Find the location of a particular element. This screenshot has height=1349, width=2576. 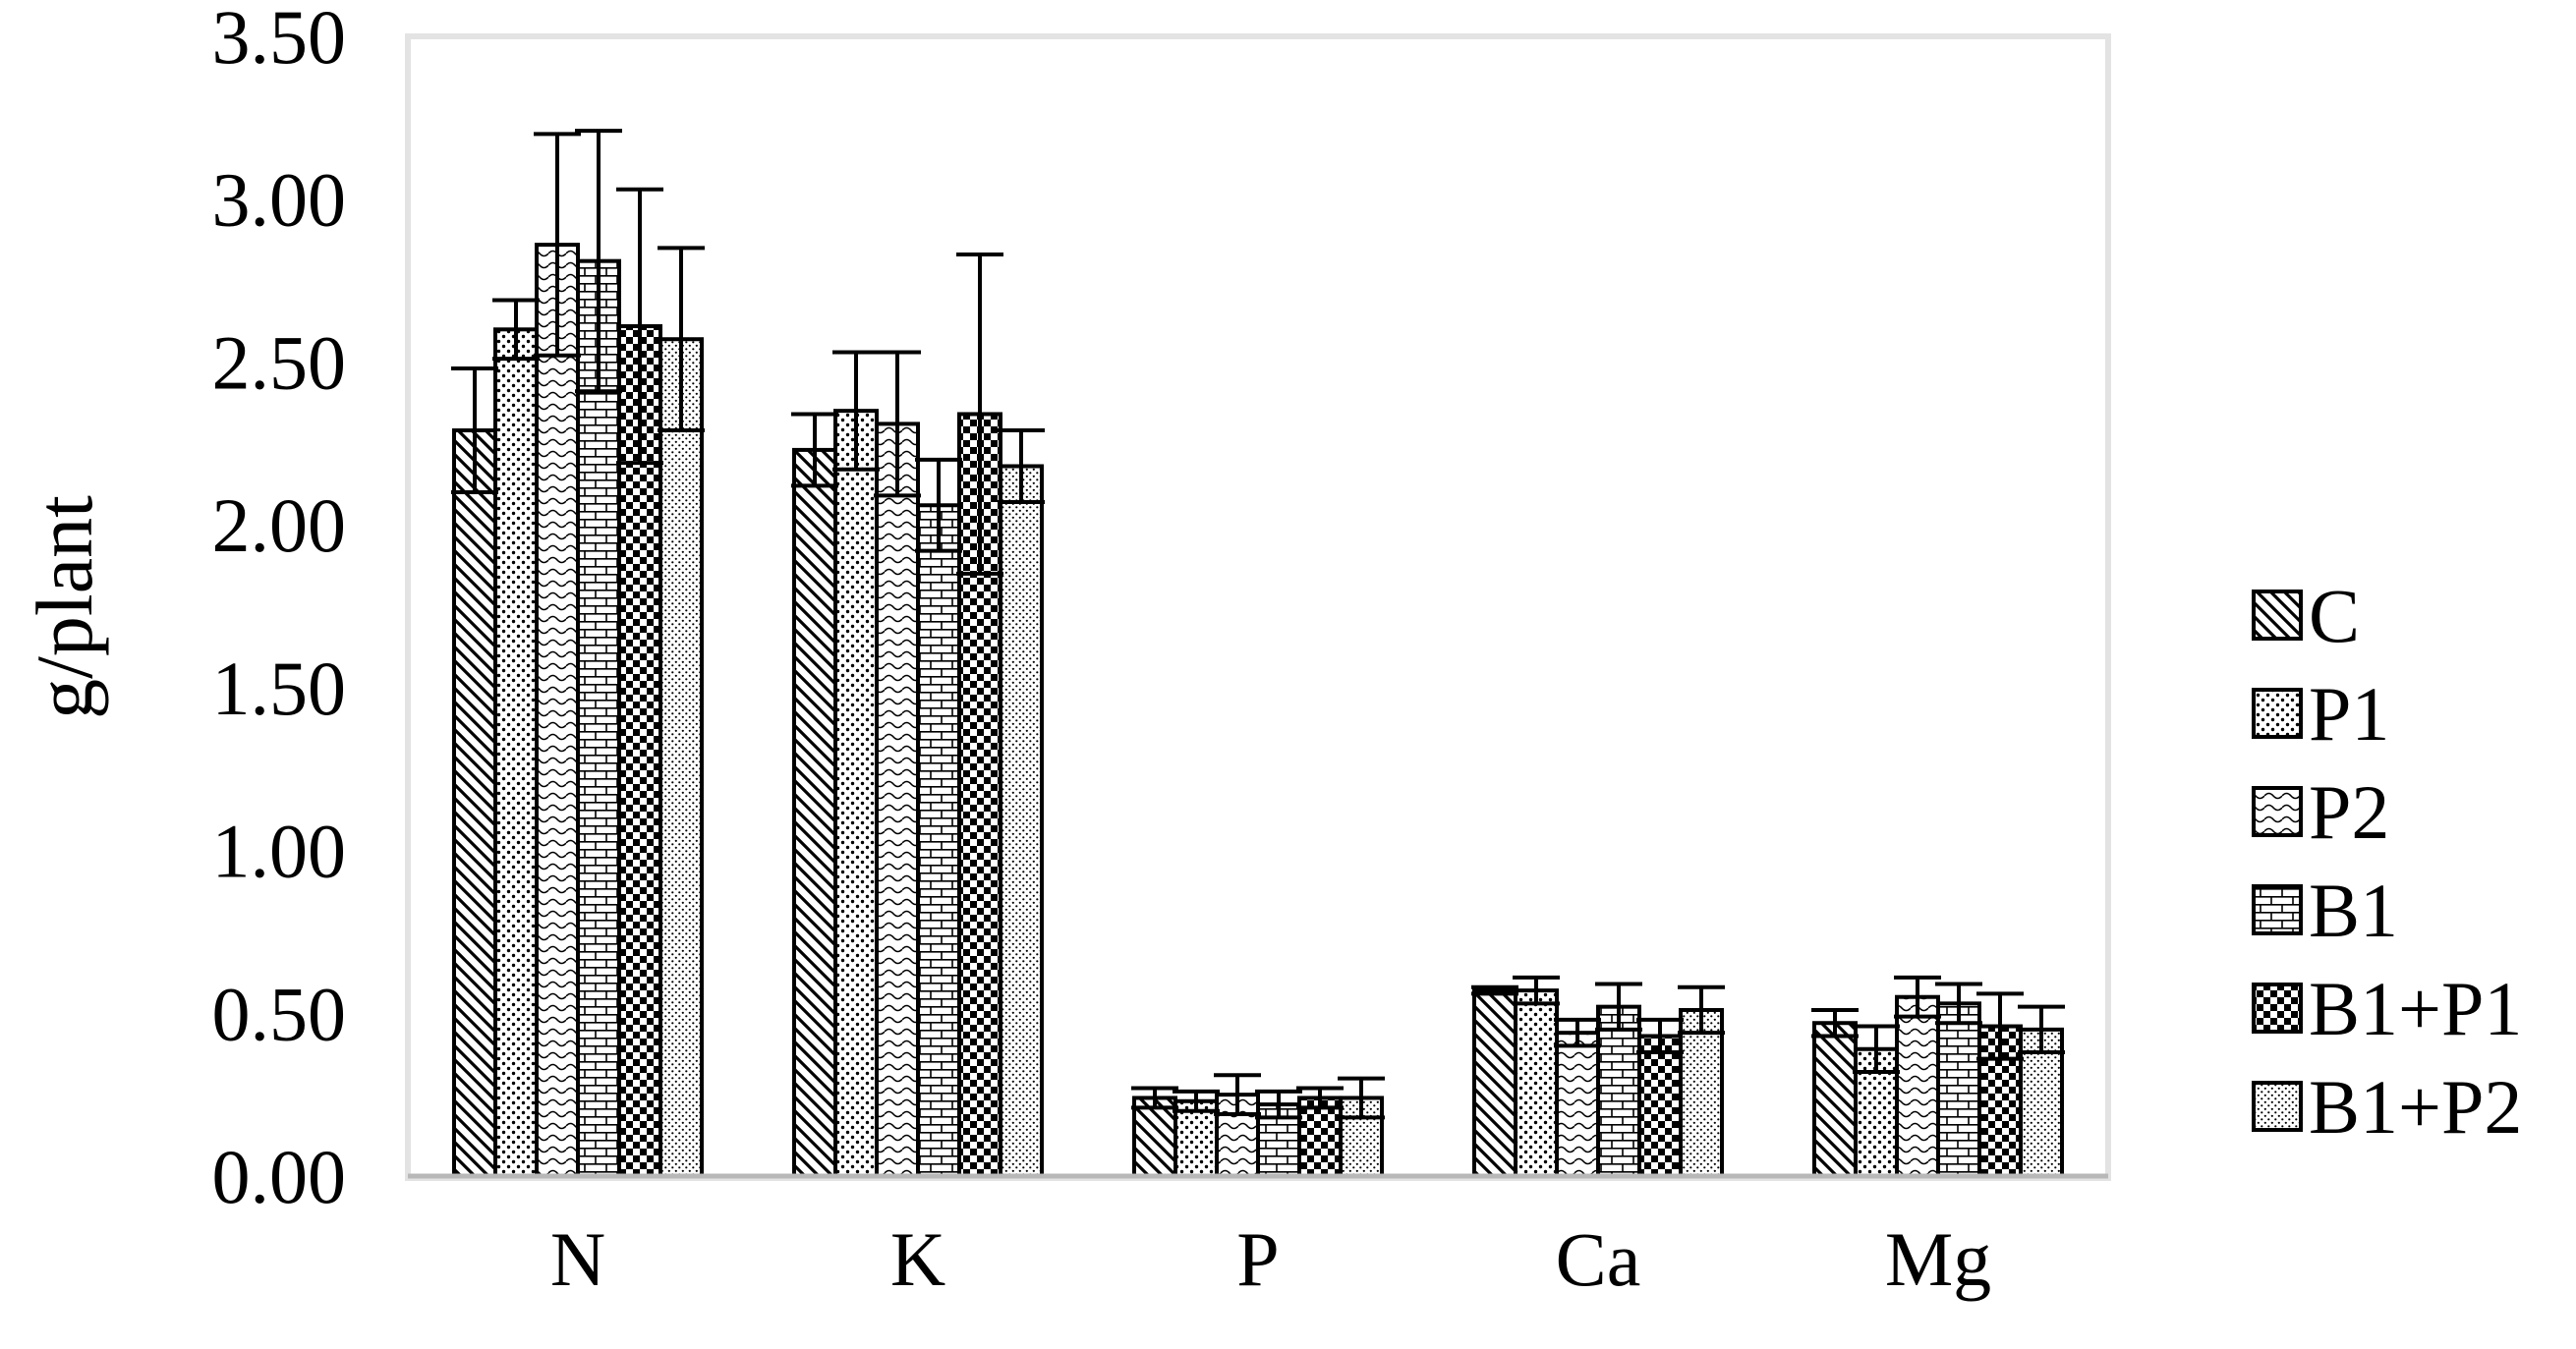

bar-p2-n is located at coordinates (557, 711).